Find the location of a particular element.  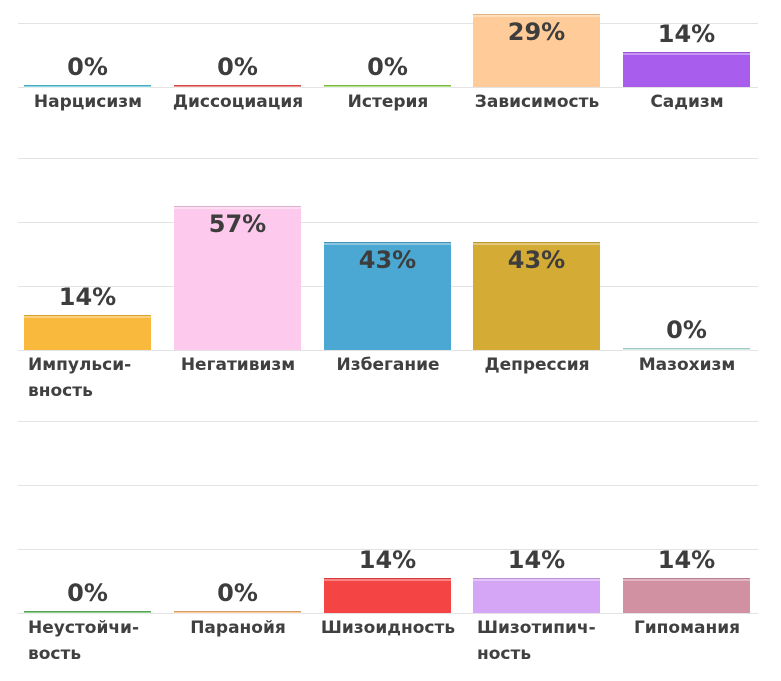

category-label: Паранойя is located at coordinates (238, 628).